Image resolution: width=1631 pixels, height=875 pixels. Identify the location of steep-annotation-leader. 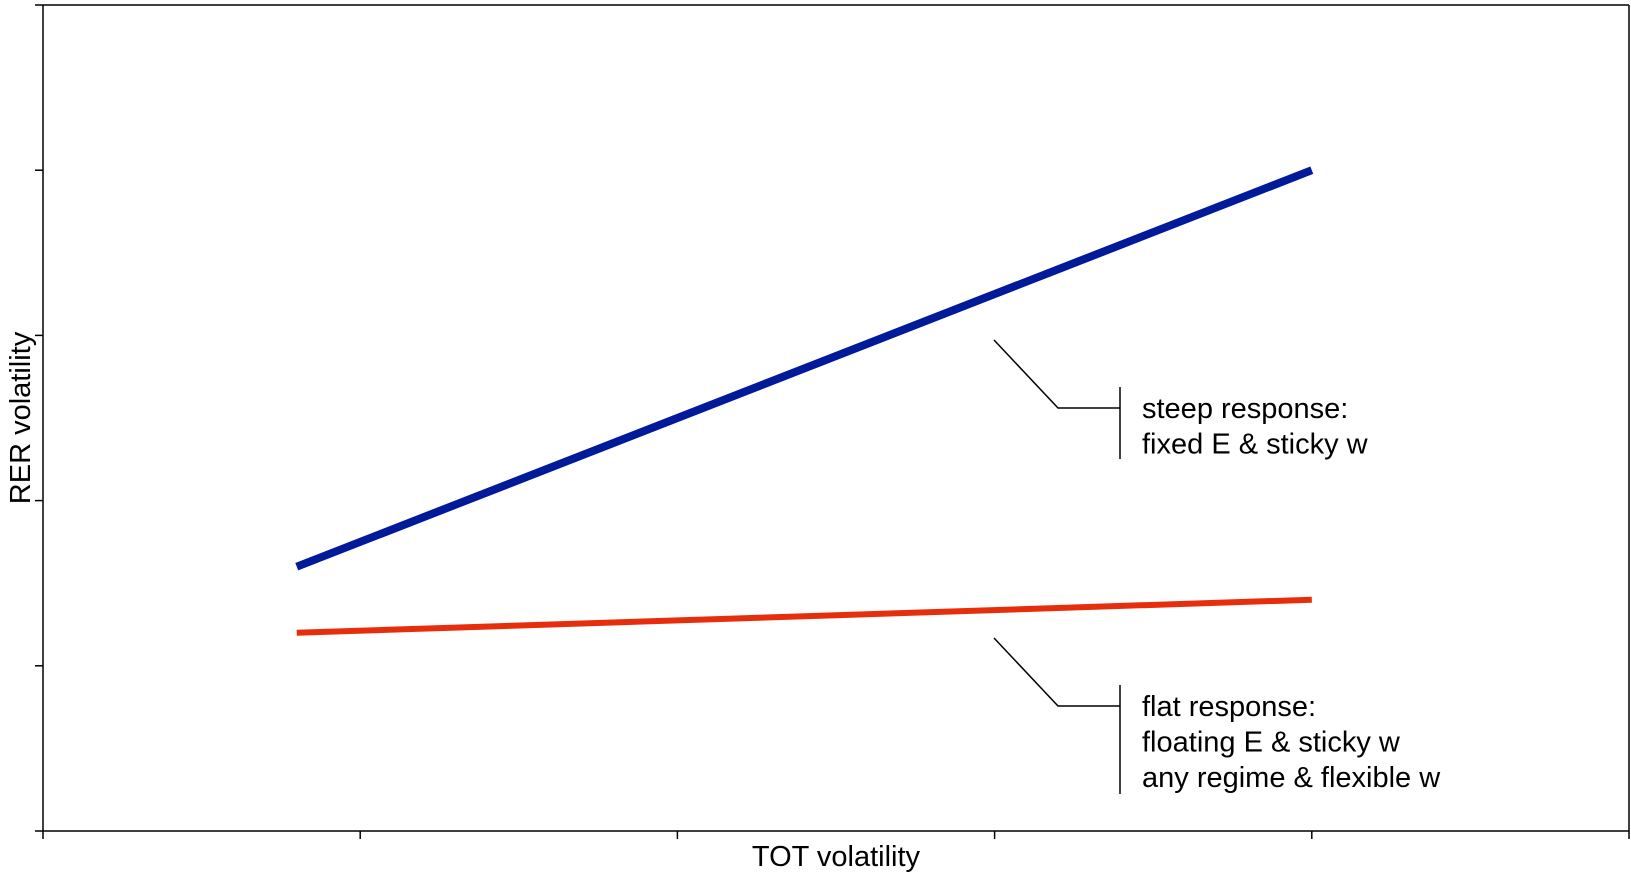
(1056, 374).